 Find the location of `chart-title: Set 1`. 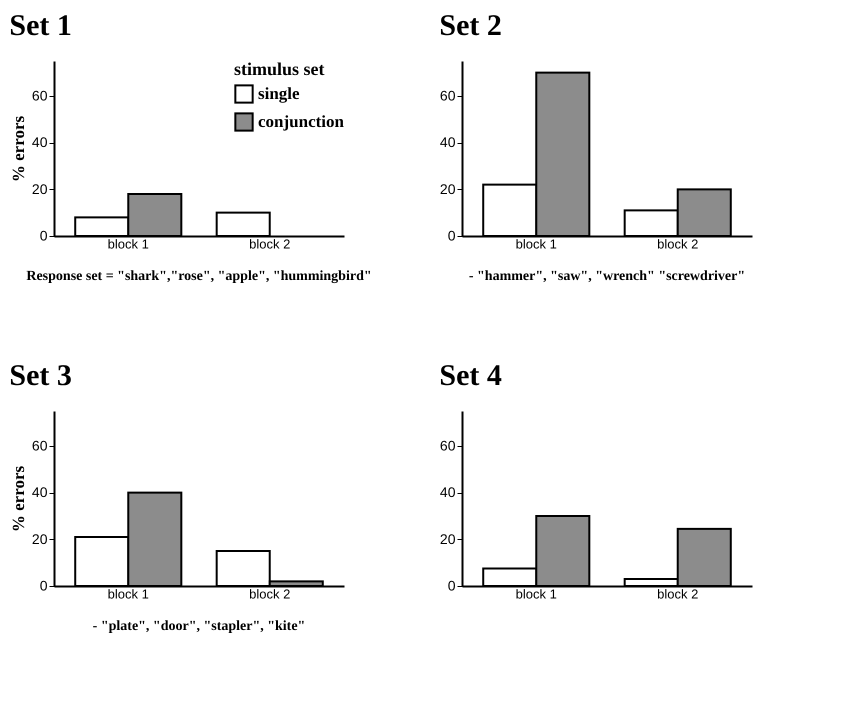

chart-title: Set 1 is located at coordinates (40, 25).